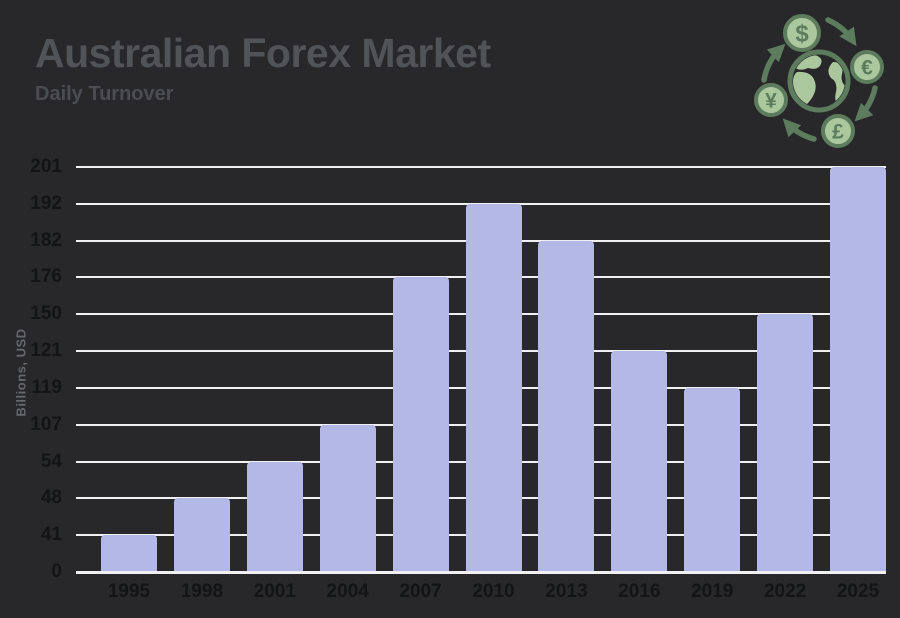  I want to click on x-tick-label: 2022, so click(785, 591).